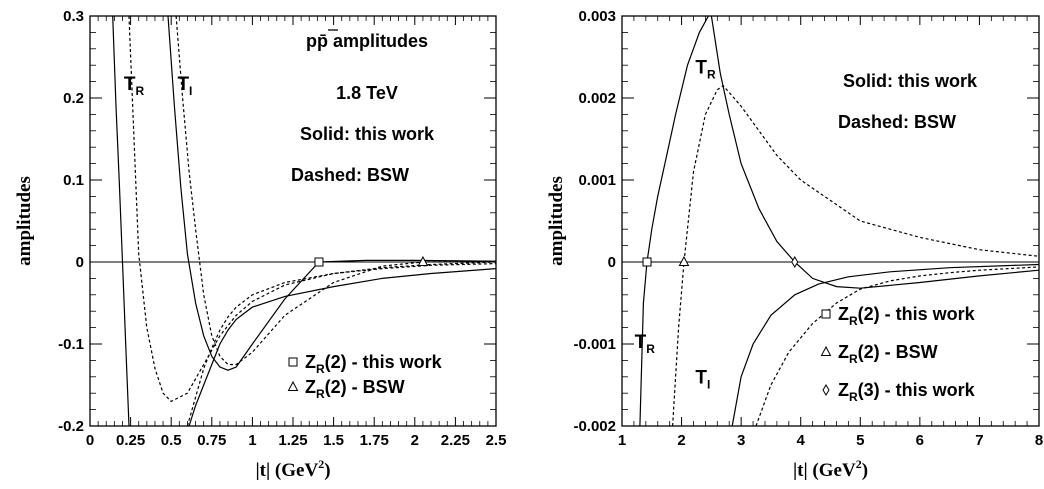 The width and height of the screenshot is (1044, 489). Describe the element at coordinates (597, 16) in the screenshot. I see `y-tick-label: 0.003` at that location.